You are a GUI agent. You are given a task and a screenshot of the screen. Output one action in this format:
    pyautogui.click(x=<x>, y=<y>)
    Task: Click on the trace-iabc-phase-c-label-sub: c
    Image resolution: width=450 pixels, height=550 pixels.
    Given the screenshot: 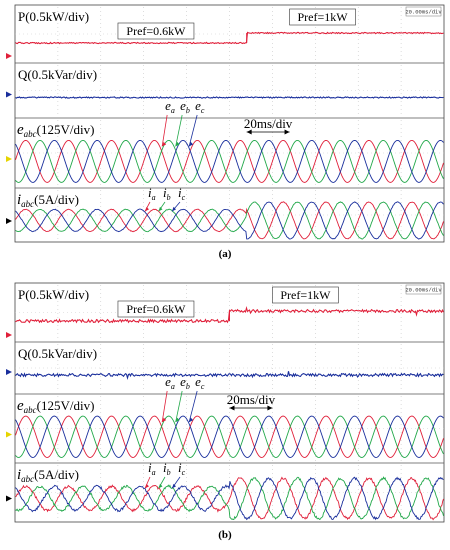 What is the action you would take?
    pyautogui.click(x=184, y=472)
    